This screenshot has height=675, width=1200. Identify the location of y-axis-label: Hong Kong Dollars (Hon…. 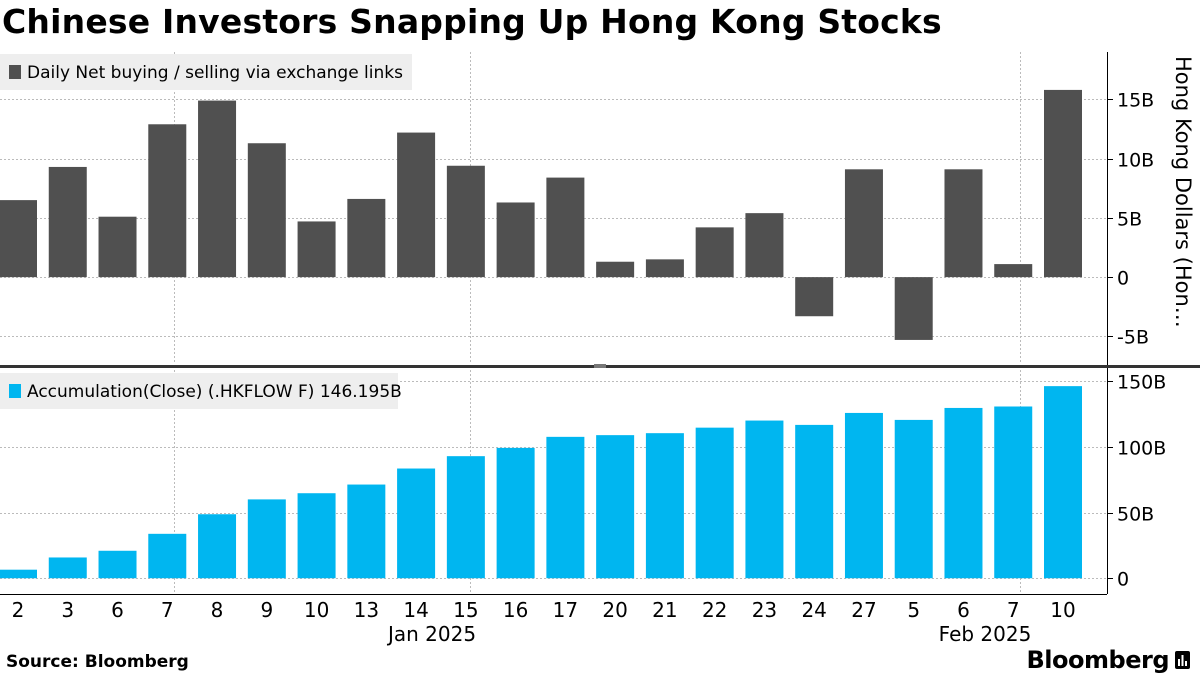
(1183, 192).